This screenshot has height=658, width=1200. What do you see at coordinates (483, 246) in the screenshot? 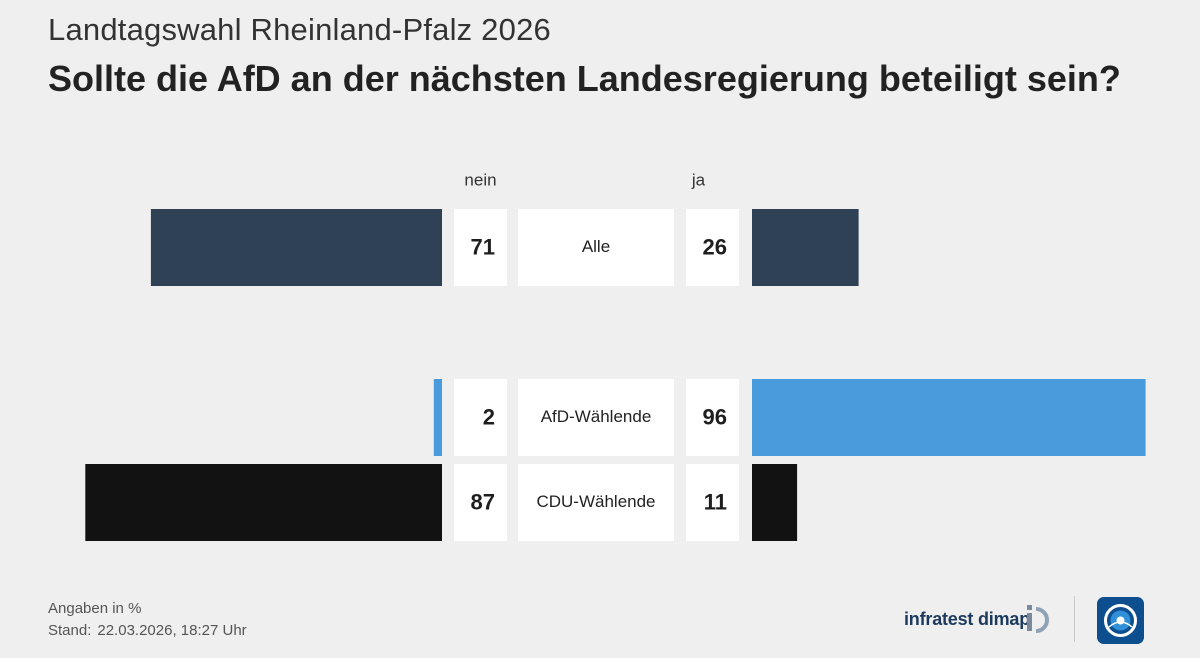
I see `value-label-nein: 71` at bounding box center [483, 246].